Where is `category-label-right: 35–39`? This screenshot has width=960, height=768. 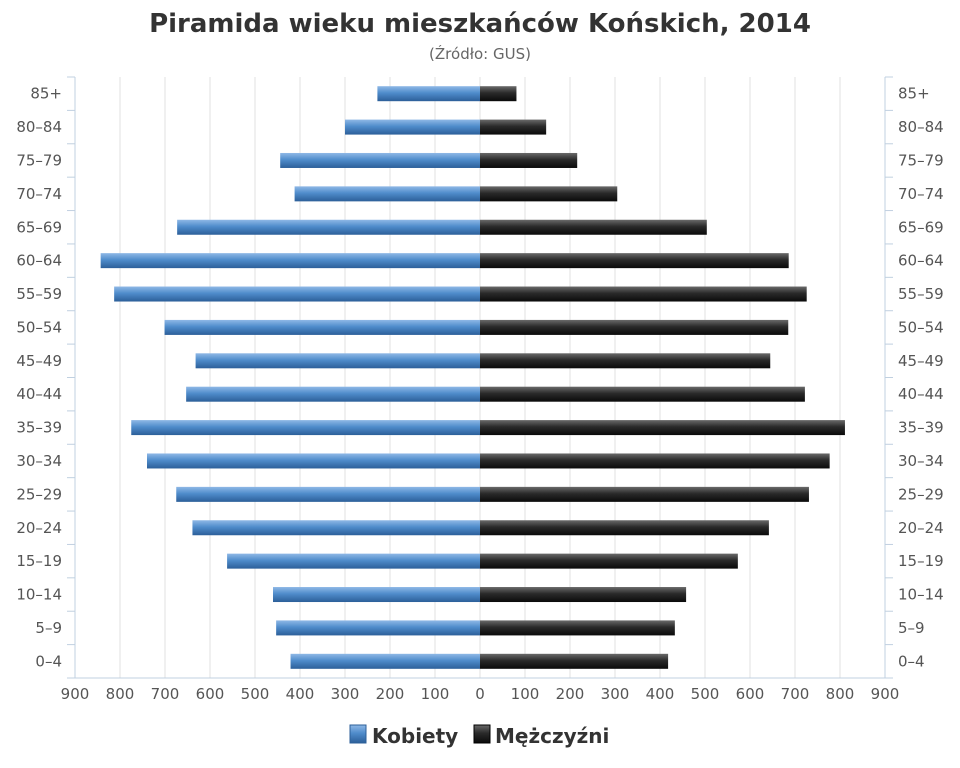 category-label-right: 35–39 is located at coordinates (921, 428).